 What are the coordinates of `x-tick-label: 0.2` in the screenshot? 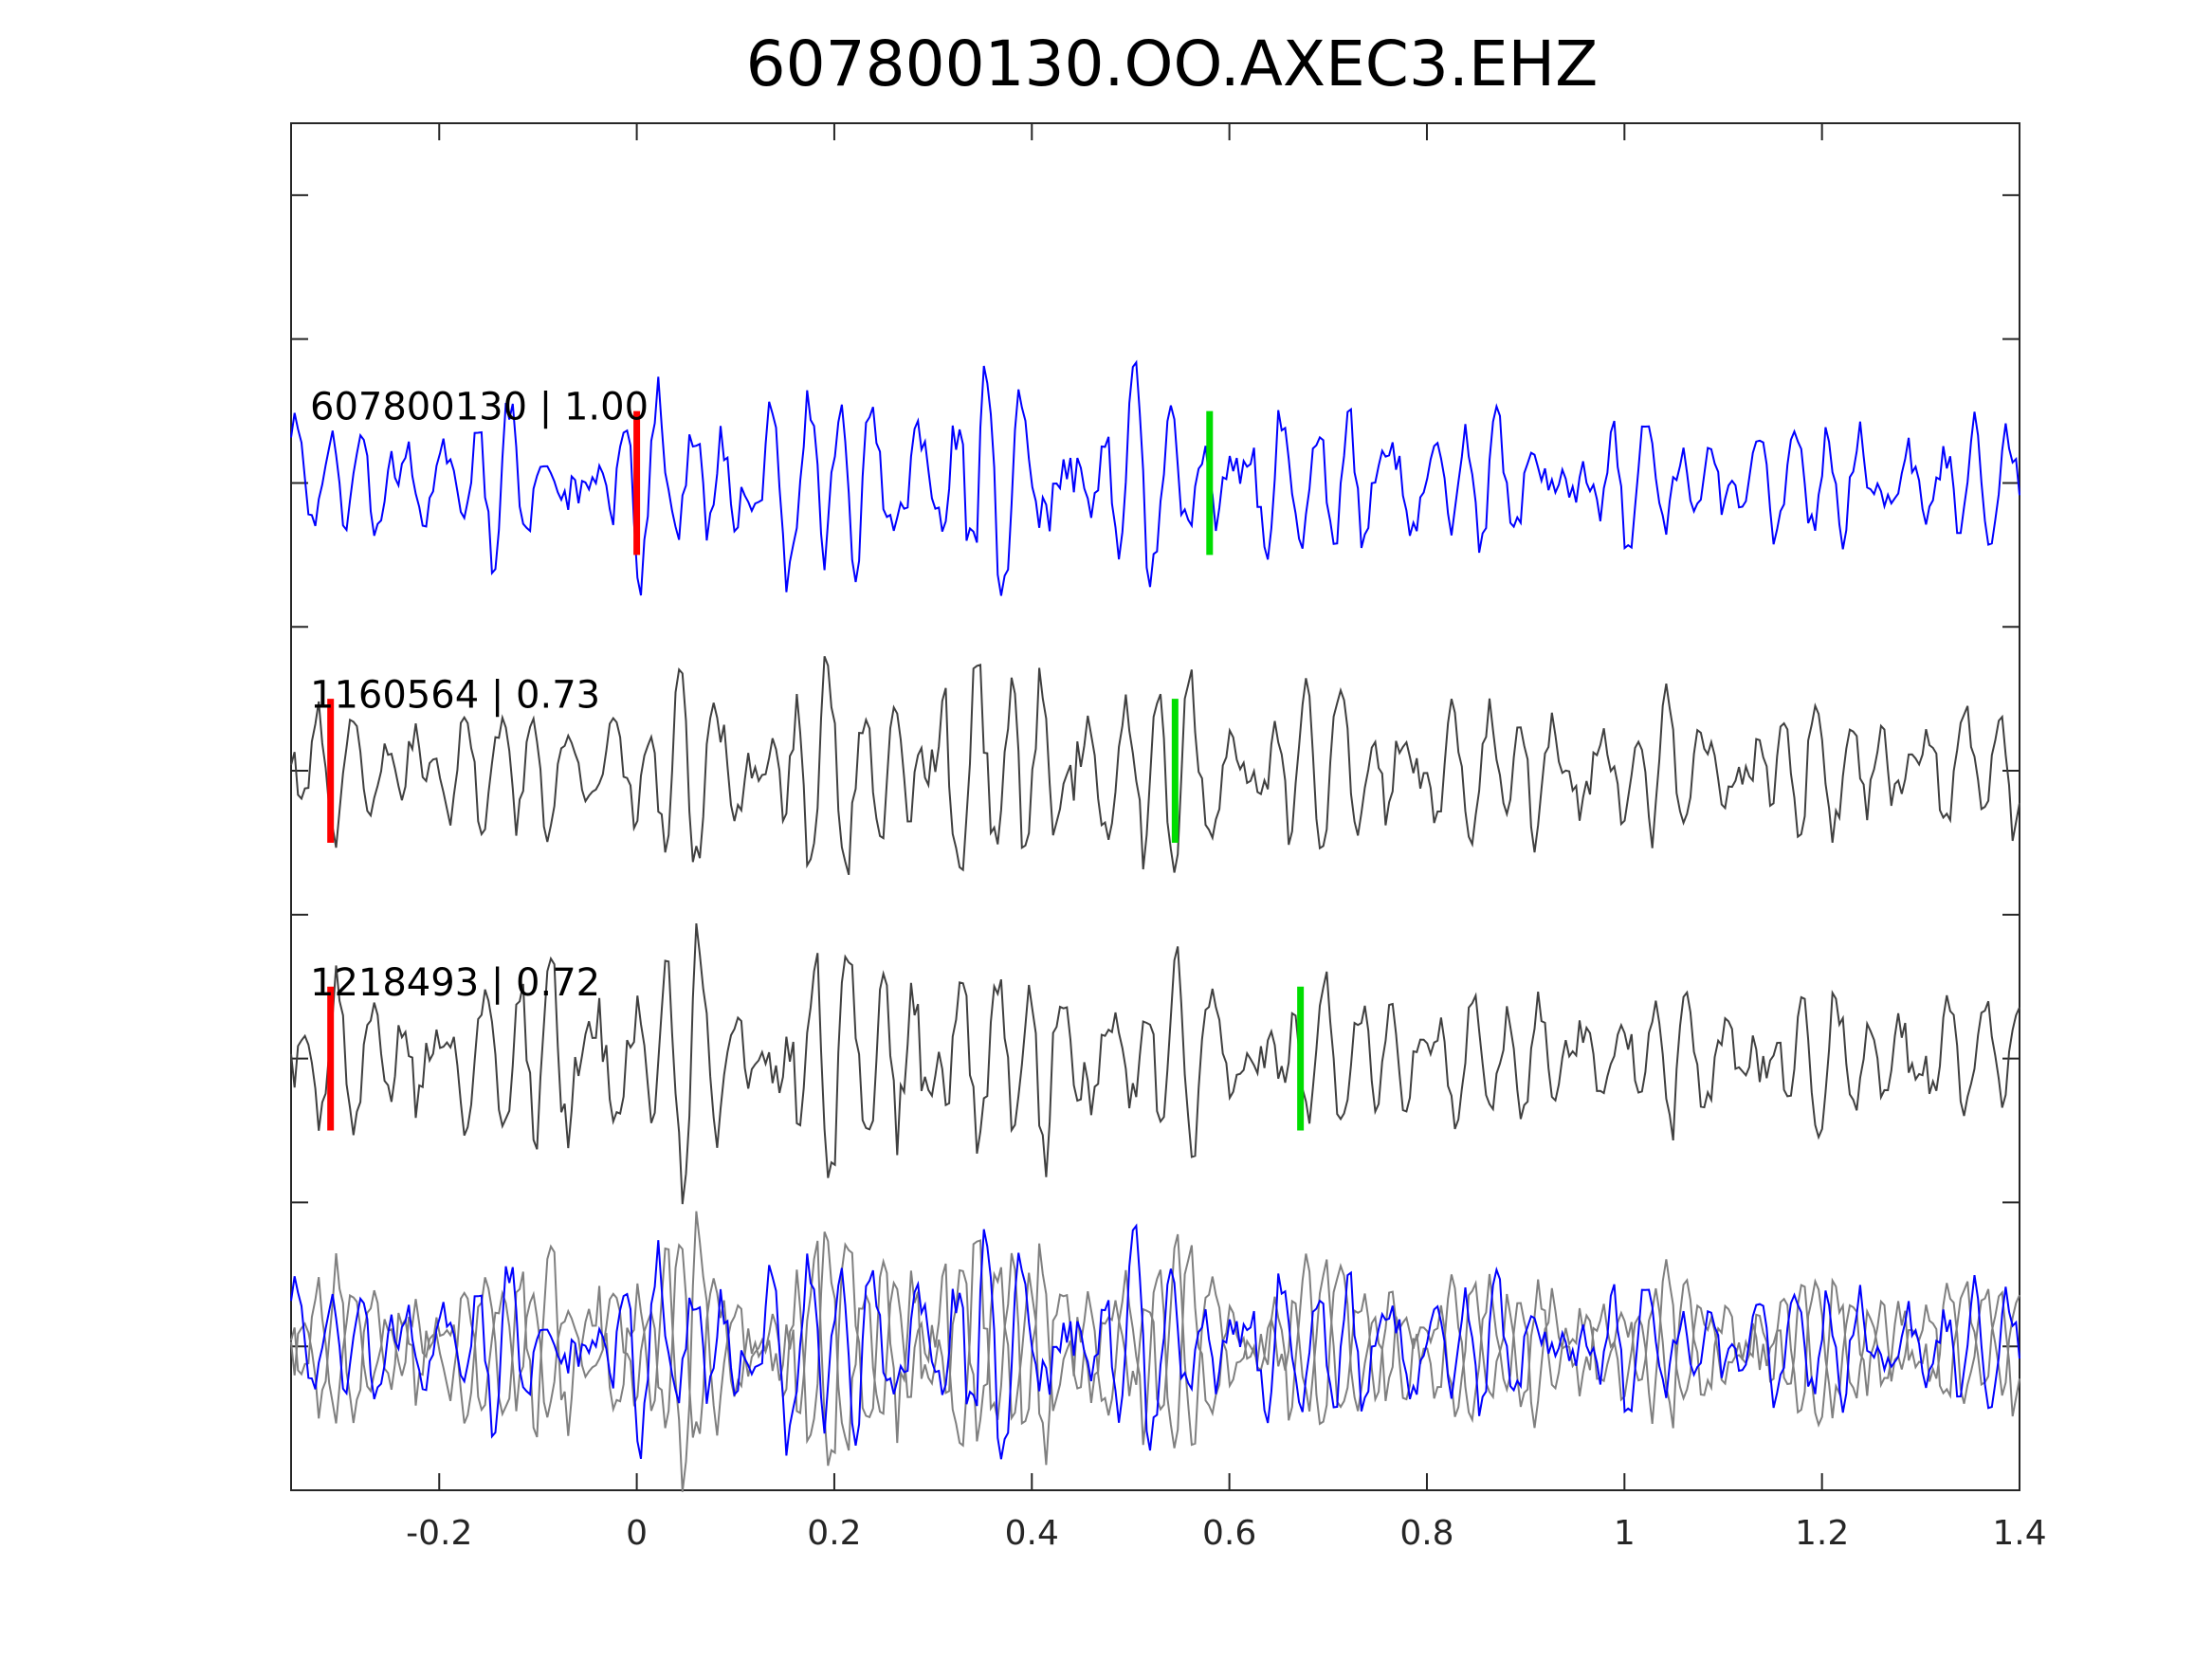 It's located at (834, 1533).